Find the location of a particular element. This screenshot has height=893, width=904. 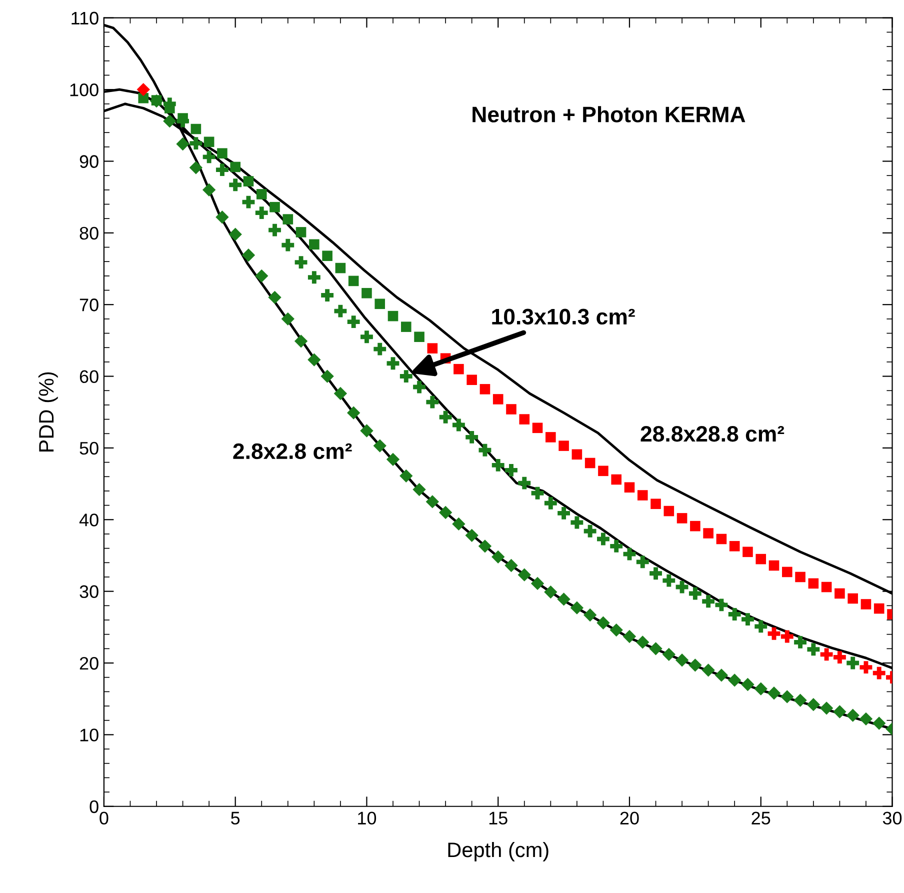

text: Neutron + Photon KERMA is located at coordinates (609, 114).